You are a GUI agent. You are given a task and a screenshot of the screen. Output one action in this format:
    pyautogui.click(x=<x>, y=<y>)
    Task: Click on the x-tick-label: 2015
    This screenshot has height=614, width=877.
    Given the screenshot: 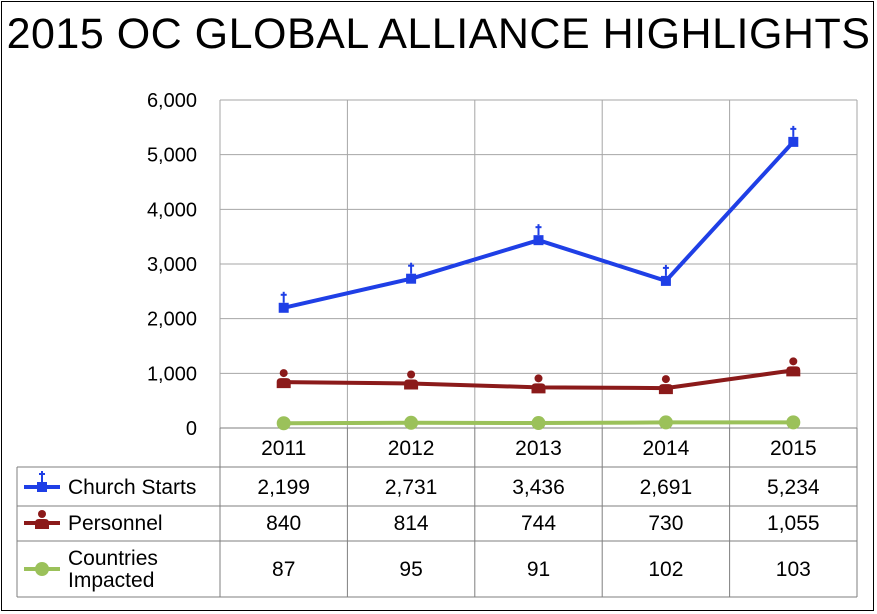 What is the action you would take?
    pyautogui.click(x=793, y=448)
    